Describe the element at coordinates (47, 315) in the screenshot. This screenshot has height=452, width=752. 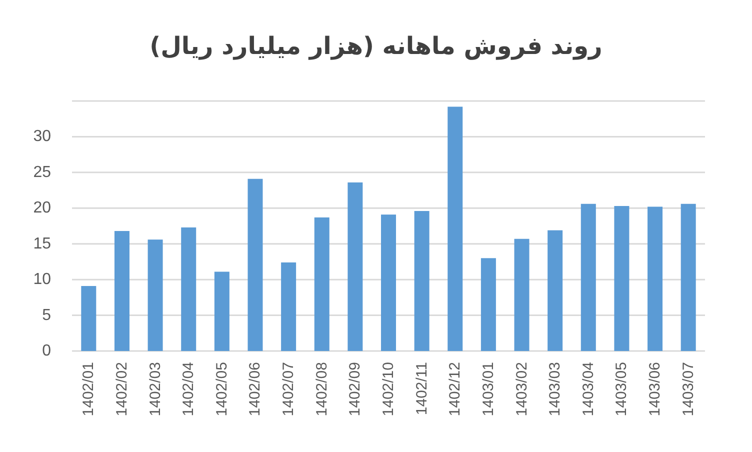
I see `y-tick-label: 5` at that location.